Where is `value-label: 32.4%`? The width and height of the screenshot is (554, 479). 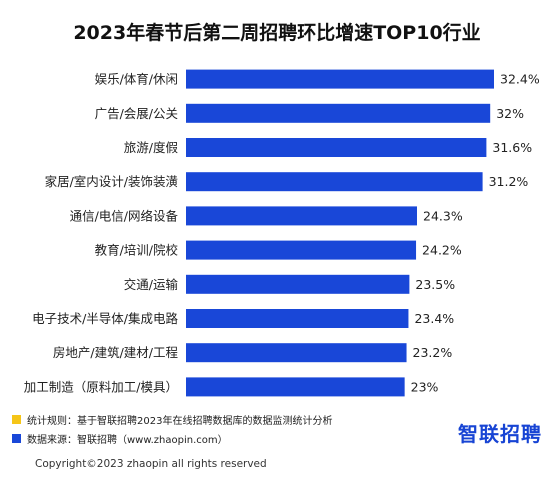
value-label: 32.4% is located at coordinates (520, 79).